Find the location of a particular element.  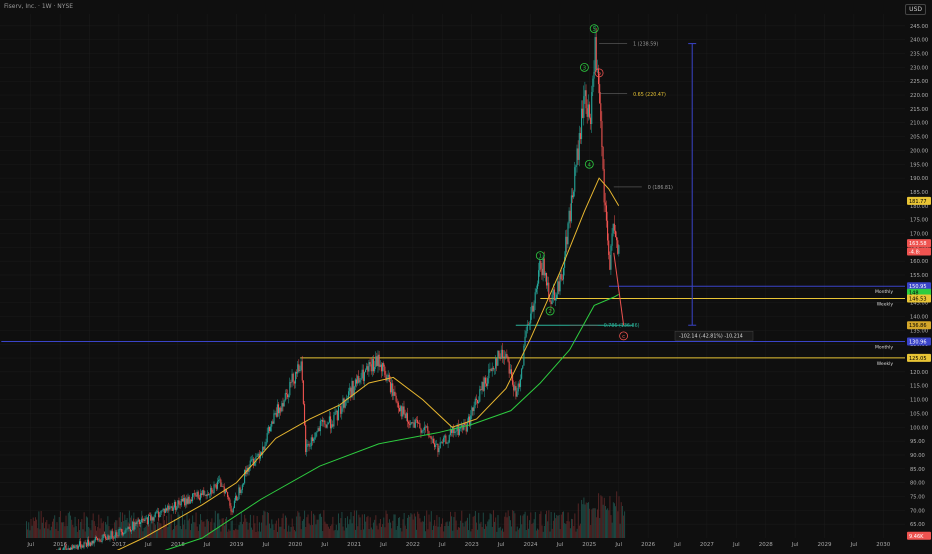

wave-label: 3 is located at coordinates (585, 68).